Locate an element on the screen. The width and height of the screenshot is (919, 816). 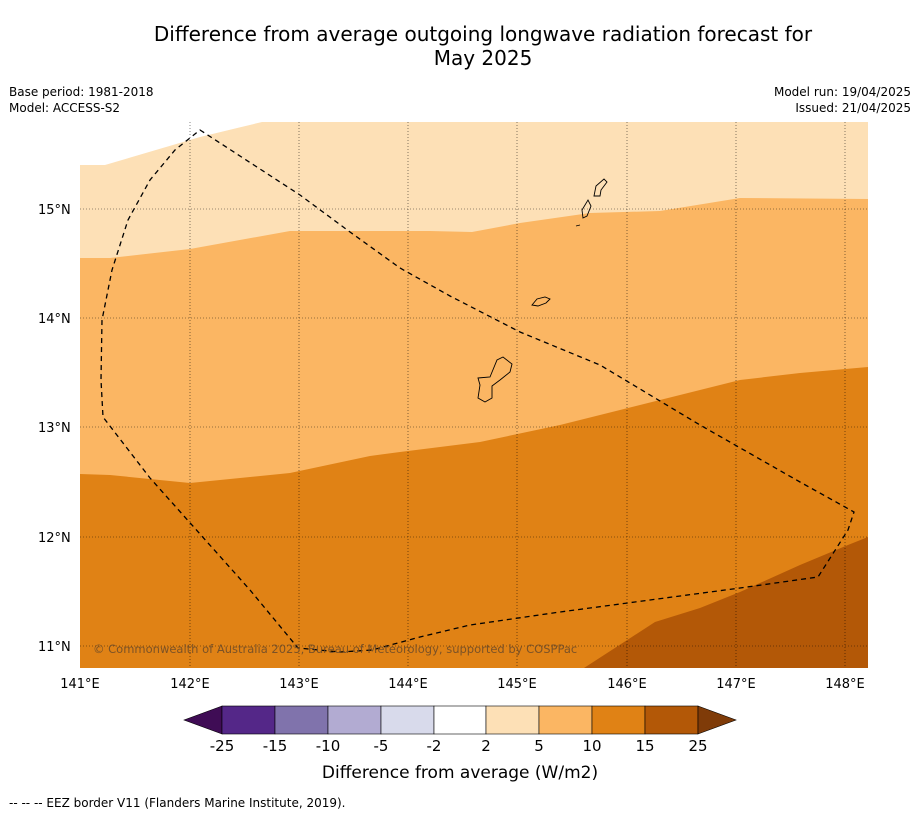
model-run: Model run: 19/04/2025 is located at coordinates (842, 92).